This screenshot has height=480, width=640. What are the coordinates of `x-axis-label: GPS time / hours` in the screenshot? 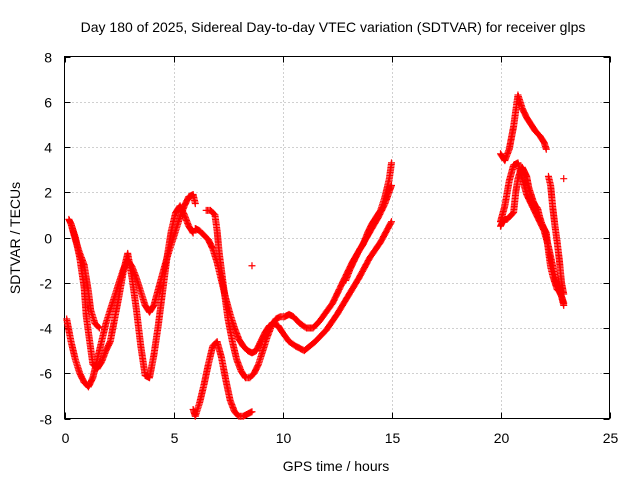 It's located at (336, 466).